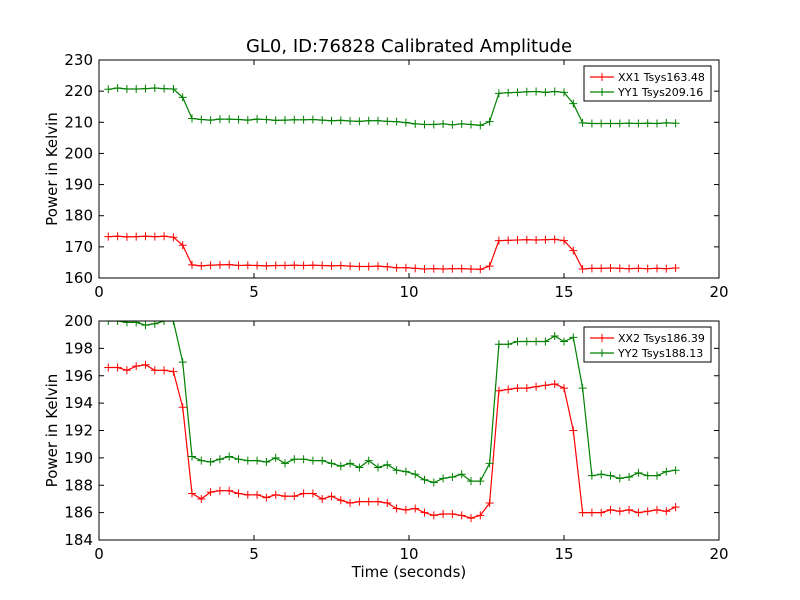  What do you see at coordinates (718, 292) in the screenshot?
I see `x-tick-label: 20` at bounding box center [718, 292].